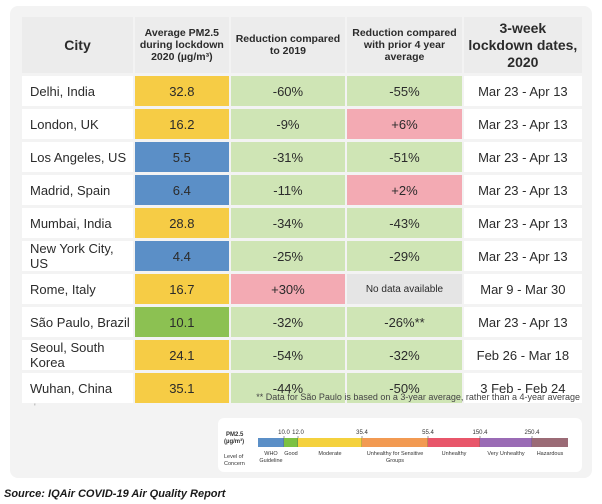 This screenshot has height=504, width=602. I want to click on table-row: Wuhan, China 35.1 -44% -50% 3 Feb - Feb 24, so click(302, 388).